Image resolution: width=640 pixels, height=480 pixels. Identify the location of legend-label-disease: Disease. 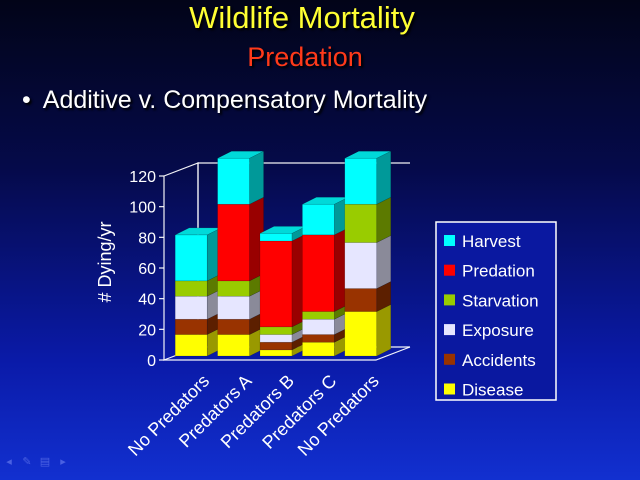
(492, 390).